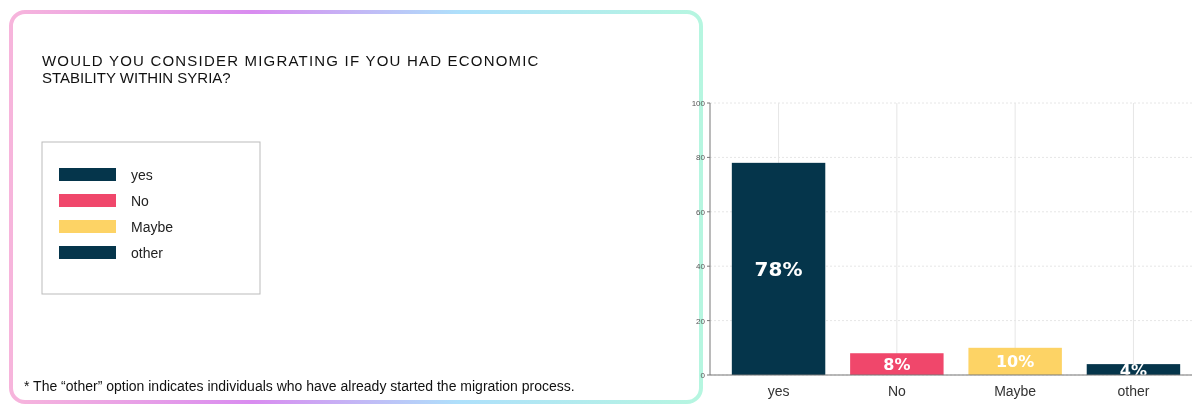 This screenshot has height=405, width=1200. What do you see at coordinates (701, 158) in the screenshot?
I see `y-tick-label: 80` at bounding box center [701, 158].